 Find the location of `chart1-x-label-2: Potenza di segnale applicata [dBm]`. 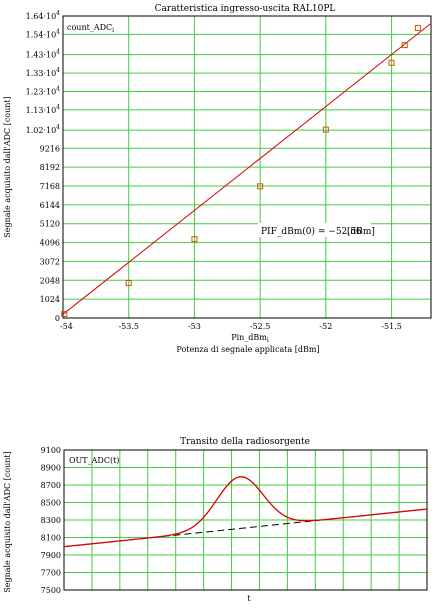

chart1-x-label-2: Potenza di segnale applicata [dBm] is located at coordinates (247, 349).